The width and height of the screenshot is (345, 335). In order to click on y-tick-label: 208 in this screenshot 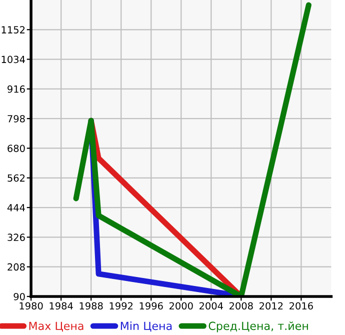, I will do `click(16, 267)`.